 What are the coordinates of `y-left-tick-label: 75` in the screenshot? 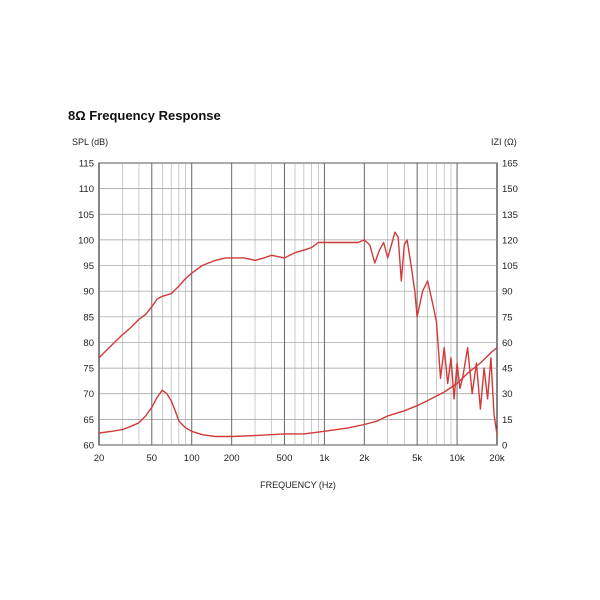 It's located at (88, 369).